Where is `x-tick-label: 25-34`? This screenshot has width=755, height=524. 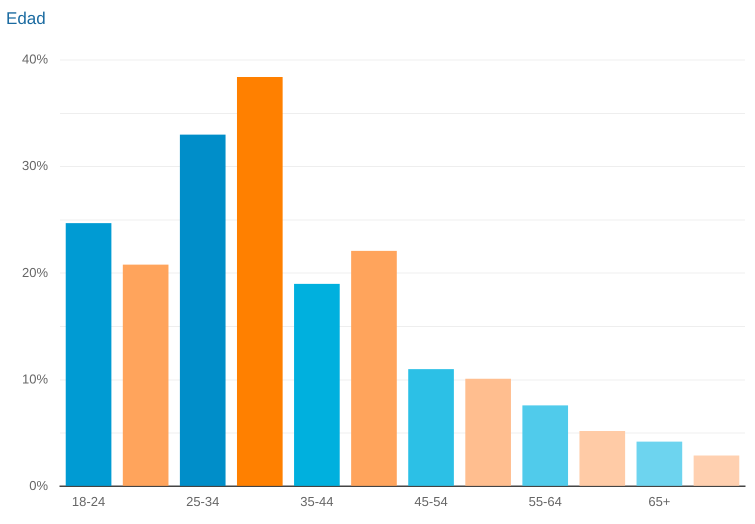
x-tick-label: 25-34 is located at coordinates (203, 501).